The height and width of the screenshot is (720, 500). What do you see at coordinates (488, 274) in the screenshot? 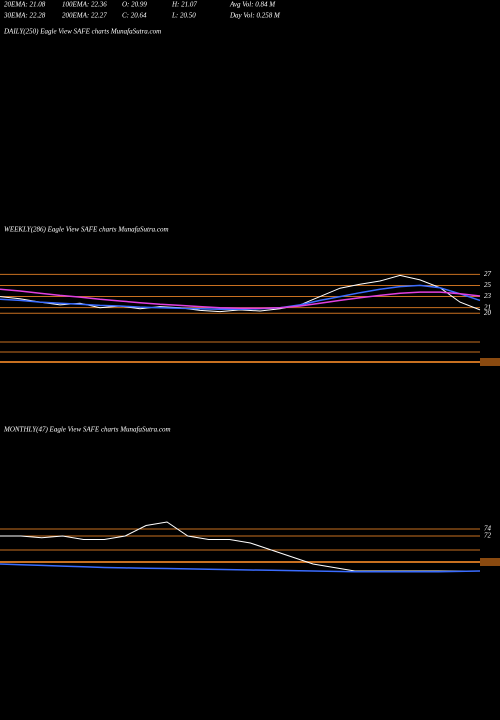
I see `y-tick-label: 27` at bounding box center [488, 274].